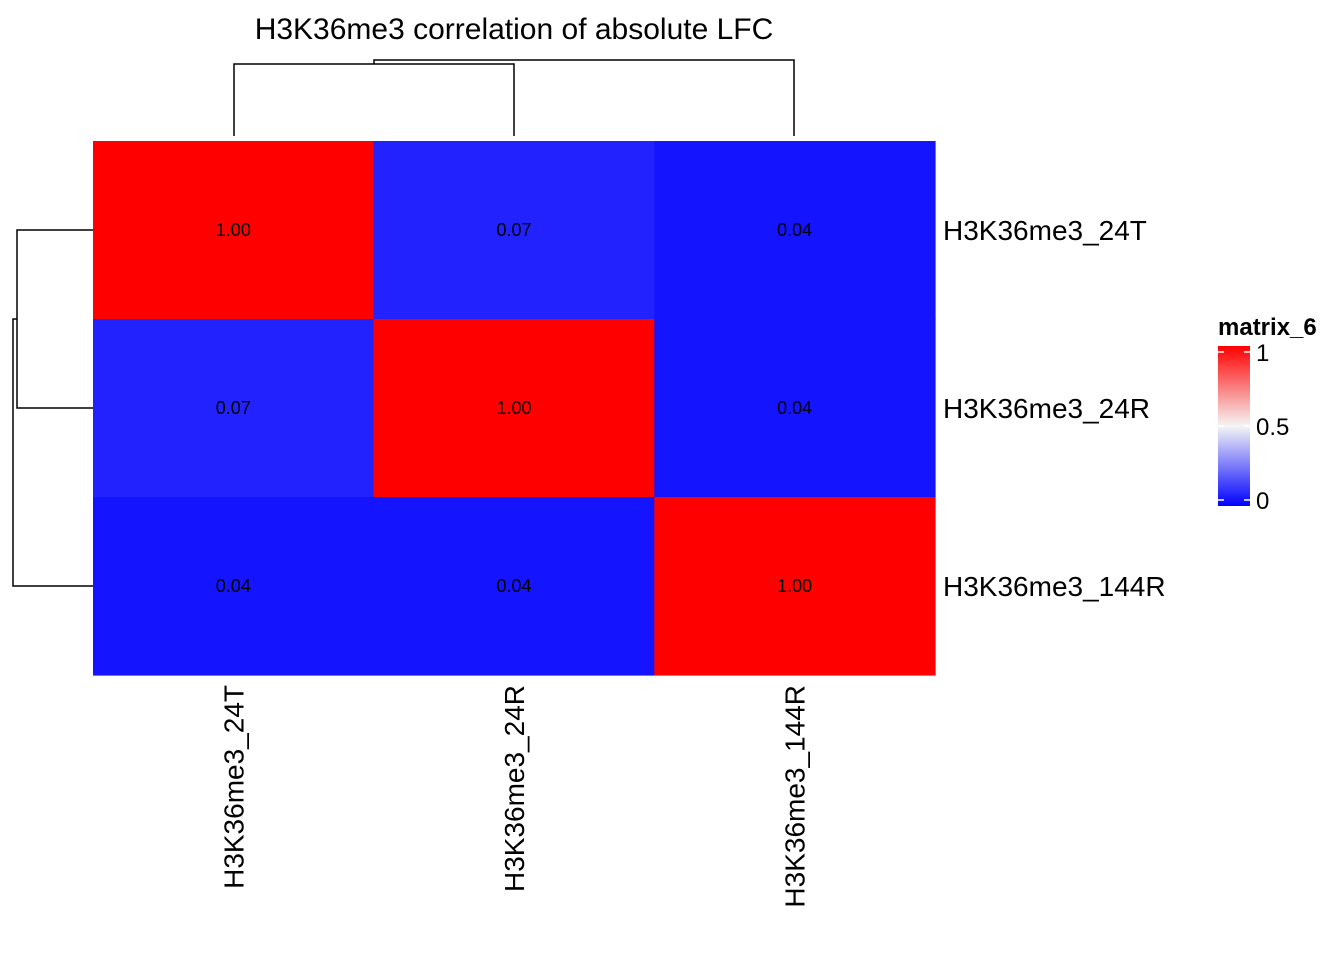 Image resolution: width=1344 pixels, height=960 pixels. Describe the element at coordinates (1262, 501) in the screenshot. I see `legend-tick-label: 0` at that location.